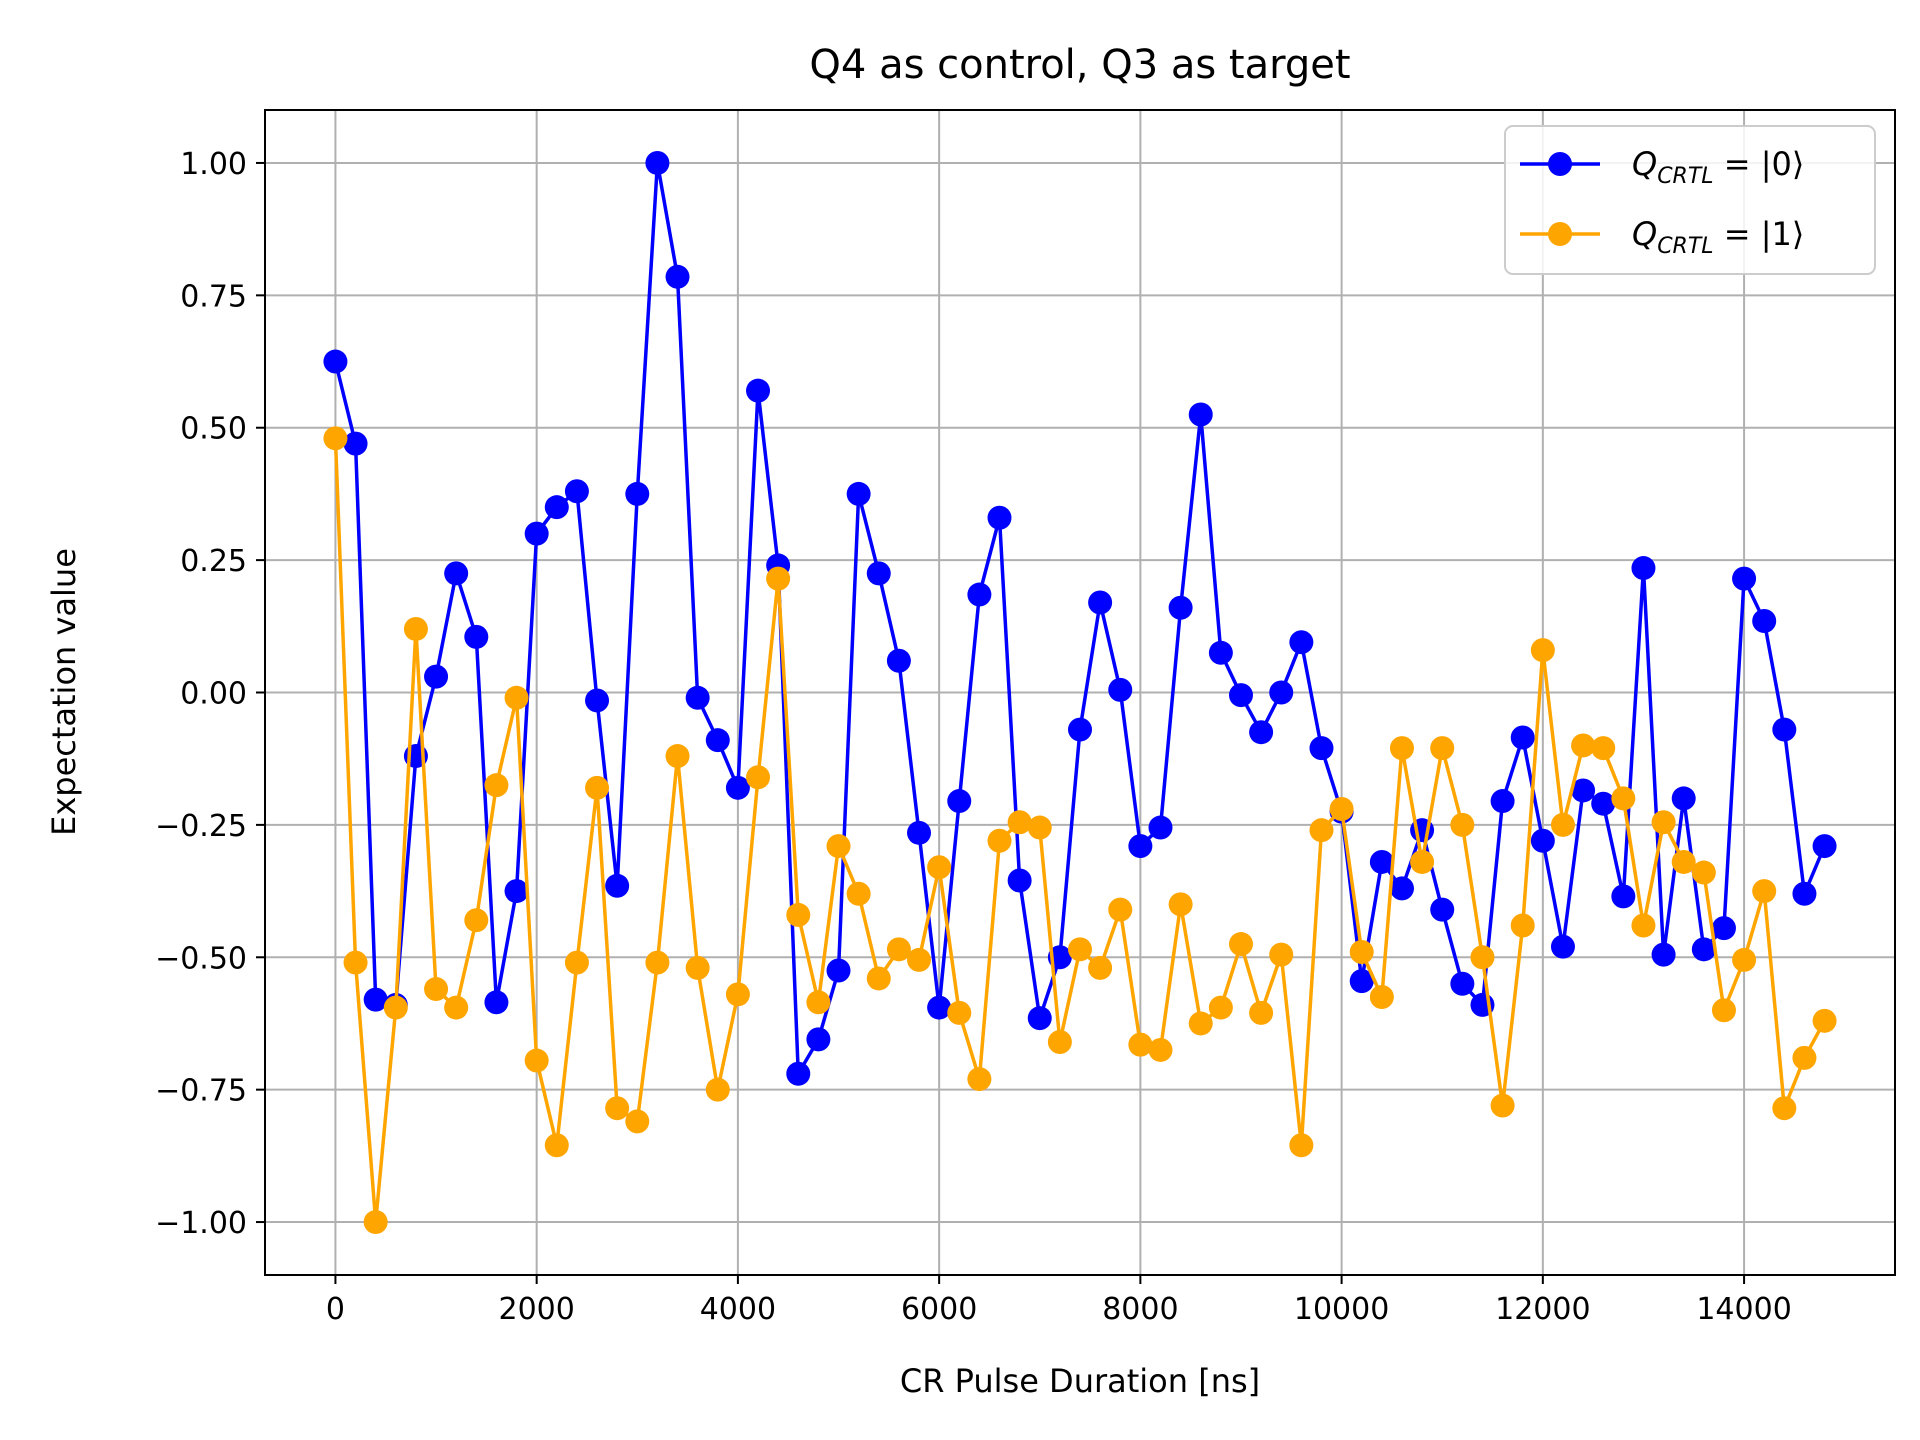 The width and height of the screenshot is (1920, 1440). I want to click on x-tick-label: 2000, so click(536, 1309).